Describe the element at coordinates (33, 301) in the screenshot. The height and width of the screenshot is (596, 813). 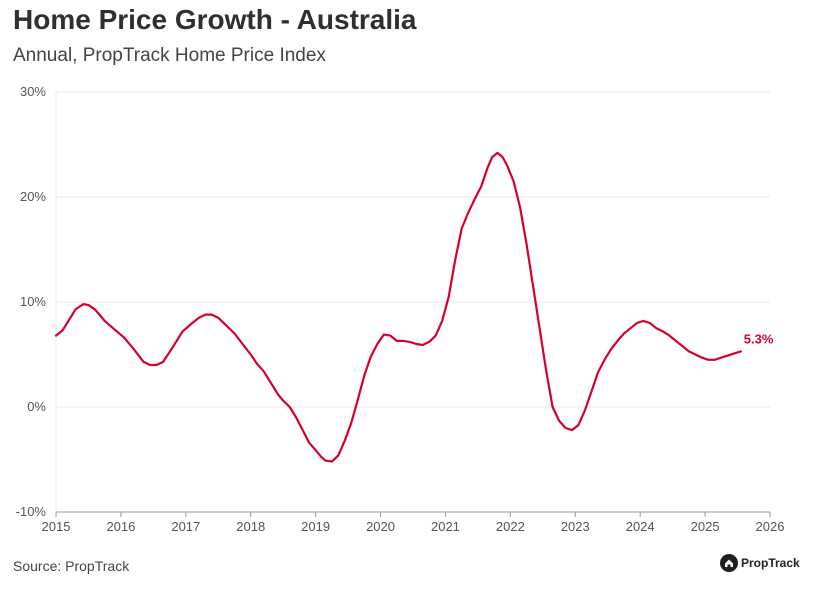
I see `y-tick-label: 10%` at that location.